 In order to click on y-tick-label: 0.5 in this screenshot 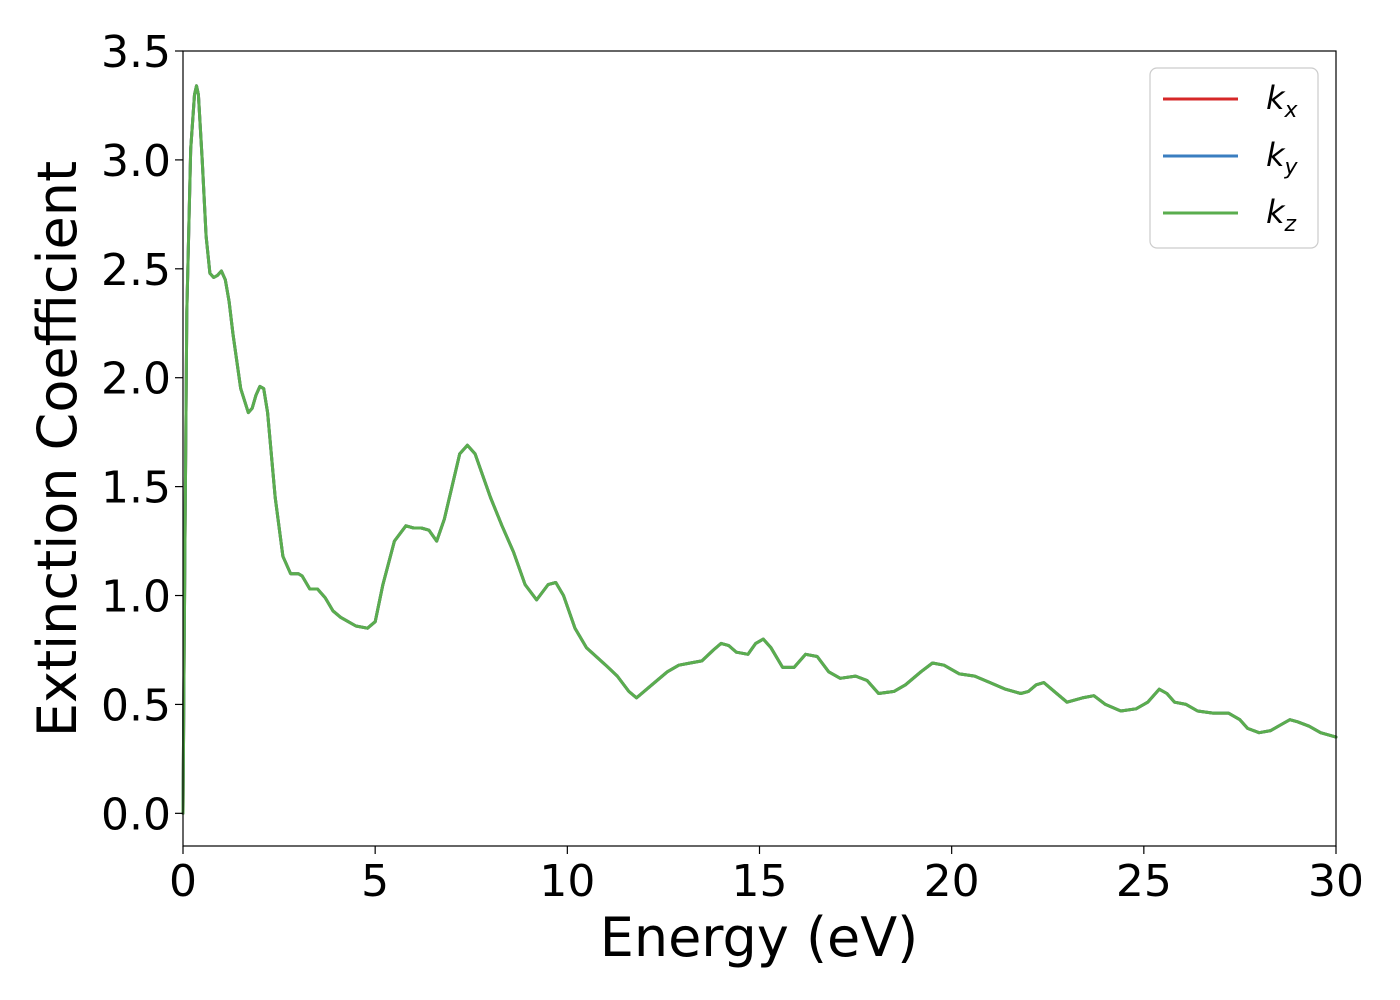, I will do `click(136, 705)`.